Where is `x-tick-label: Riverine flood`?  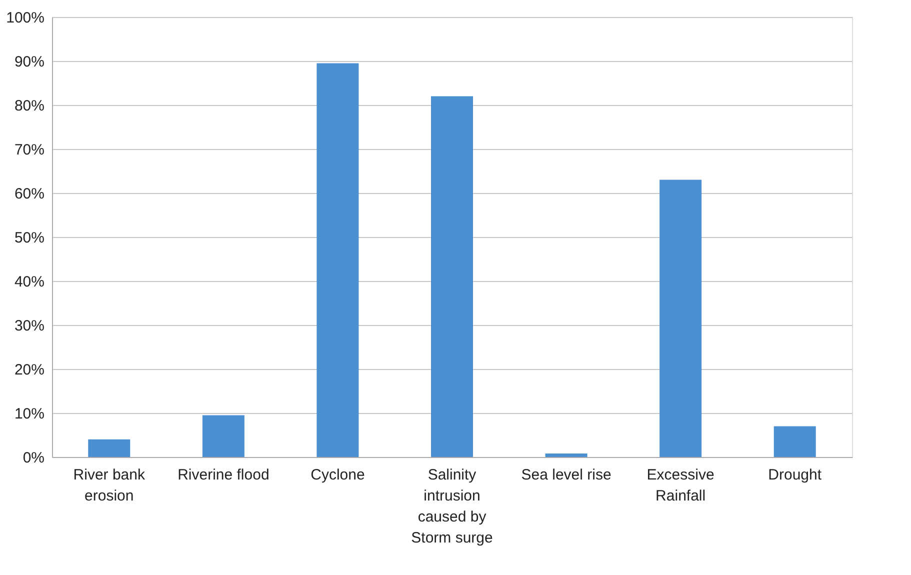
x-tick-label: Riverine flood is located at coordinates (224, 475).